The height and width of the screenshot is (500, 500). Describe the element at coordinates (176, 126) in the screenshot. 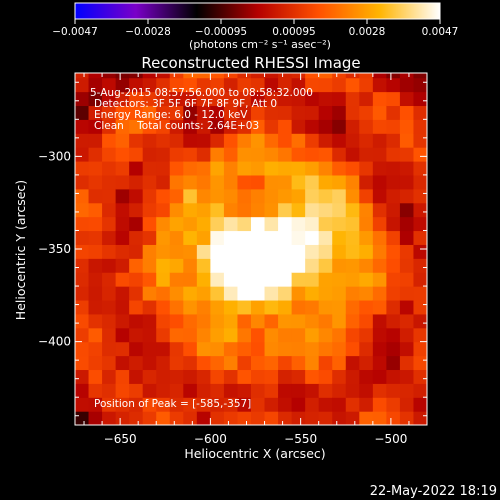

I see `annotation-clean: Clean Total counts: 2.64E+03` at that location.